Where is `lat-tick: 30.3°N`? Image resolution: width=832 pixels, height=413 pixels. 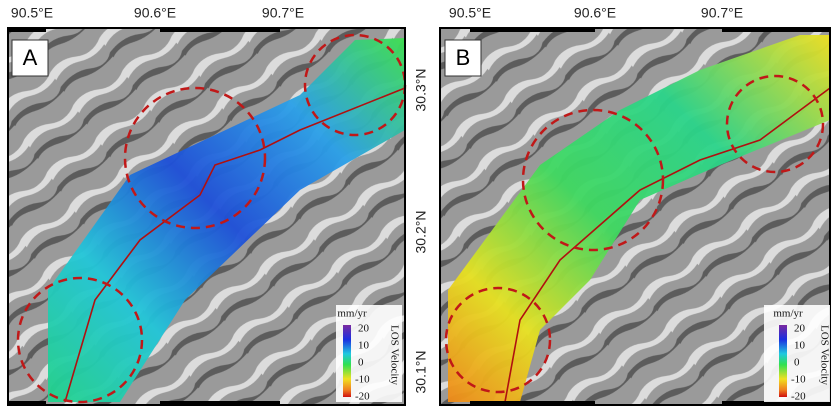
lat-tick: 30.3°N is located at coordinates (421, 90).